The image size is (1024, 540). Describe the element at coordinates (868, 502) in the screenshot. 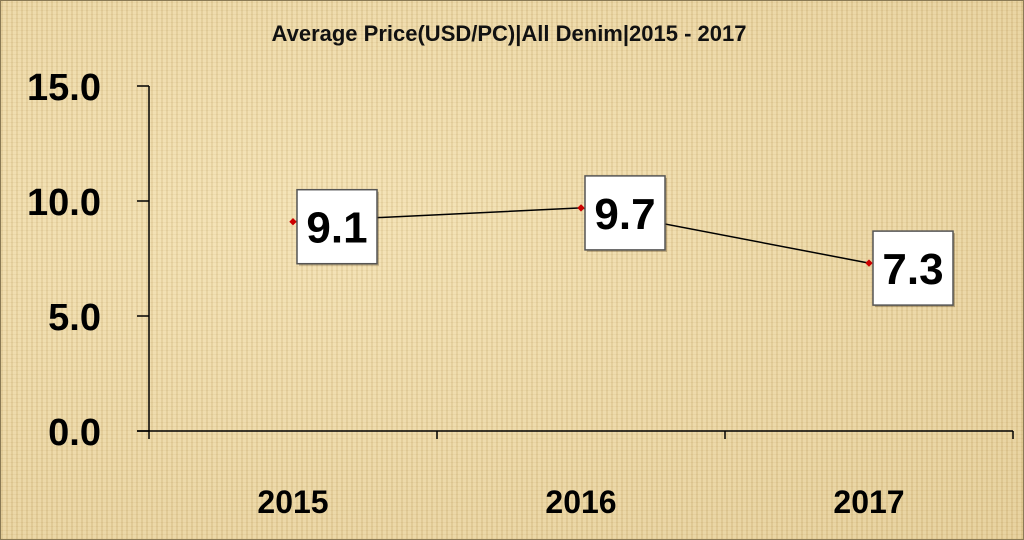

I see `x-tick-label: 2017` at that location.